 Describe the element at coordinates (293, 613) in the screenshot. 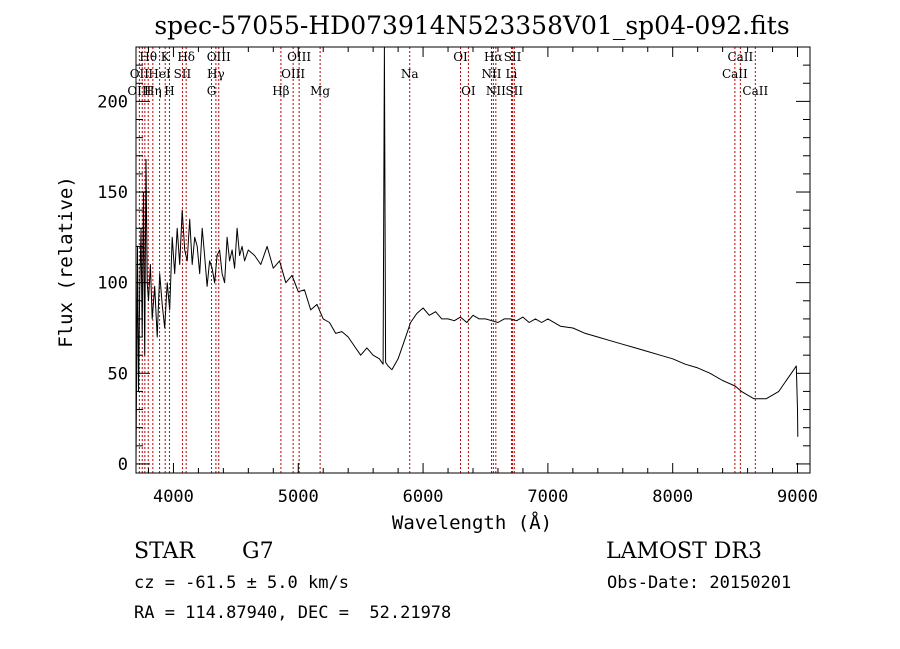

I see `coordinates: RA = 114.87940, DEC = 52.21978` at that location.